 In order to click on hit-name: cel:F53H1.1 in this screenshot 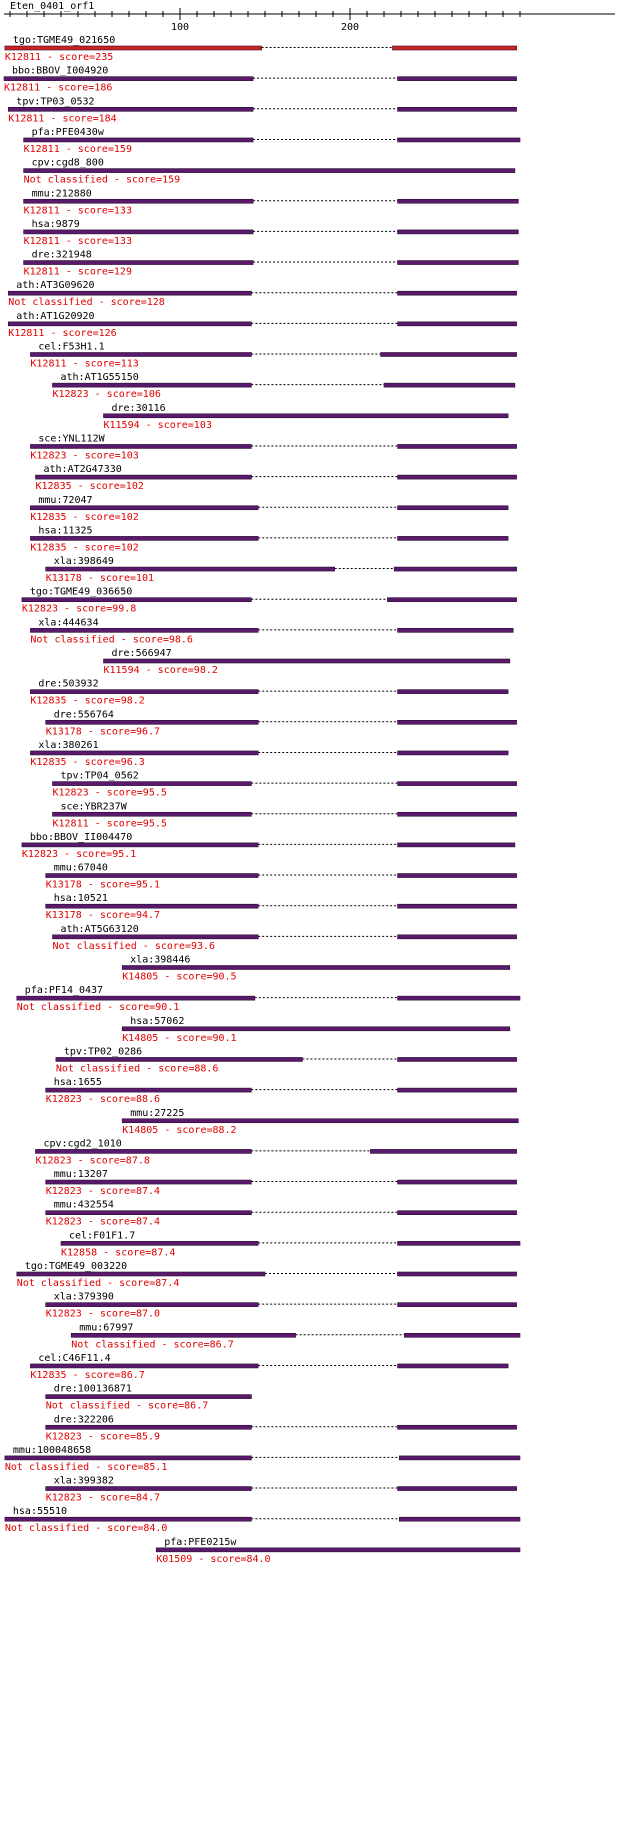, I will do `click(71, 347)`.